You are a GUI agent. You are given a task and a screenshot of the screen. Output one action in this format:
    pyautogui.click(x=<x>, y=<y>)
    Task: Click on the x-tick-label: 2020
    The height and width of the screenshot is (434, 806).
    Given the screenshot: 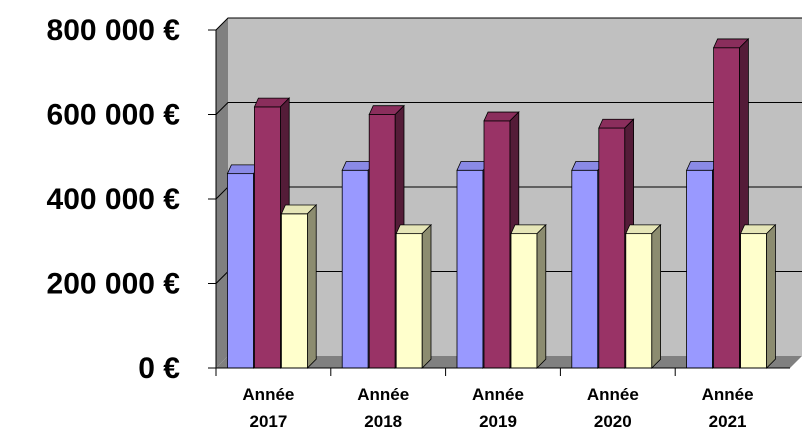 What is the action you would take?
    pyautogui.click(x=613, y=421)
    